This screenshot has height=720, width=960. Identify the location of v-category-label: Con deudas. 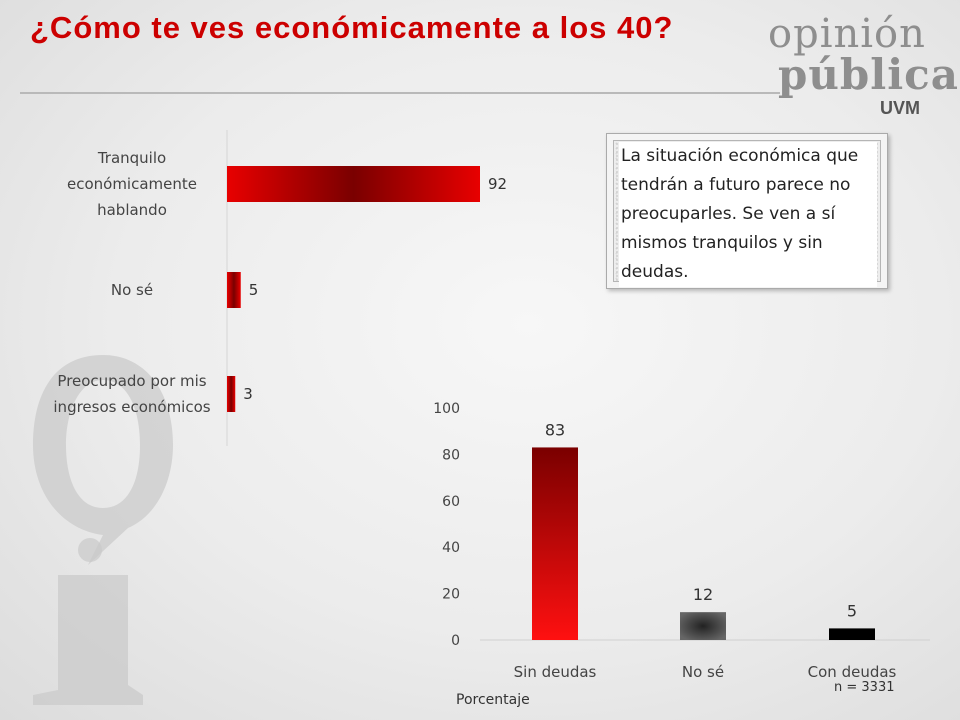
(852, 672).